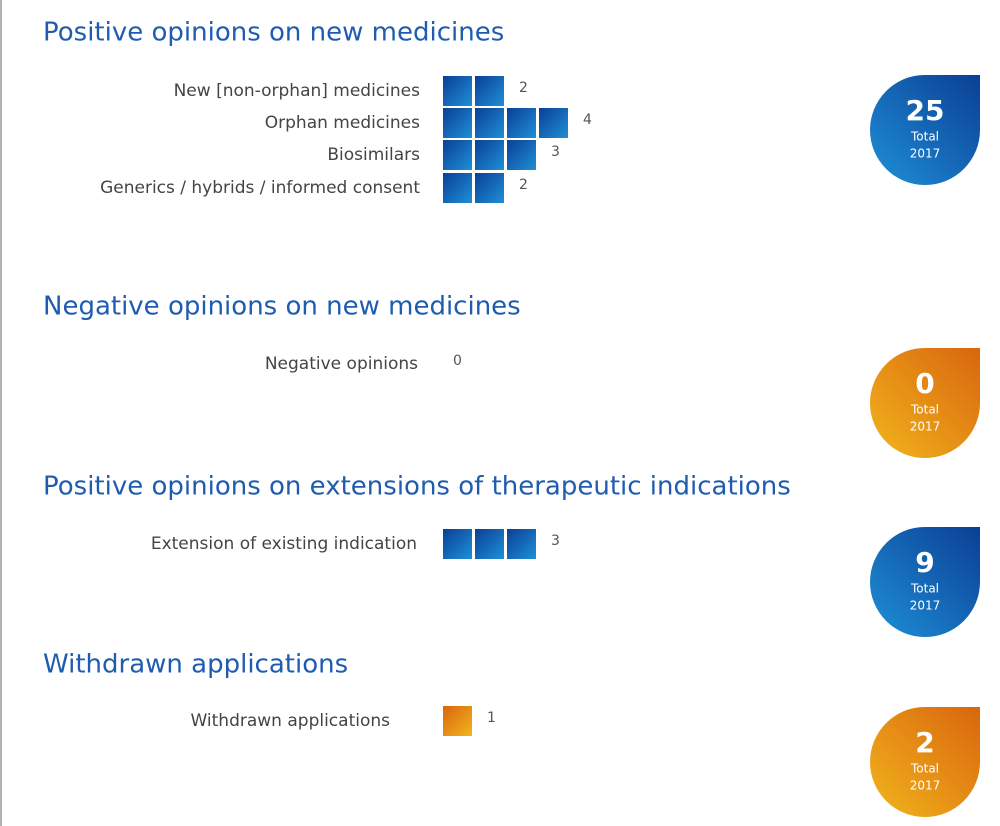  What do you see at coordinates (282, 307) in the screenshot?
I see `section-title: Negative opinions on new medicines` at bounding box center [282, 307].